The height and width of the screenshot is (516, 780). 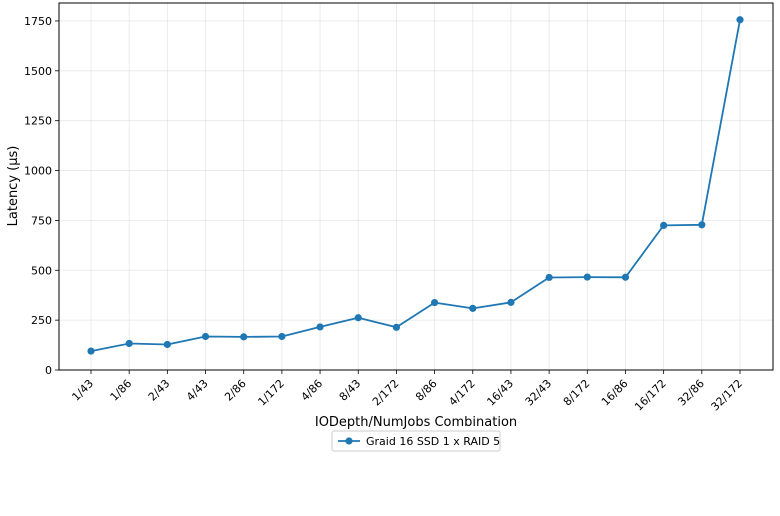 I want to click on x-tick-label: 2/172, so click(x=386, y=393).